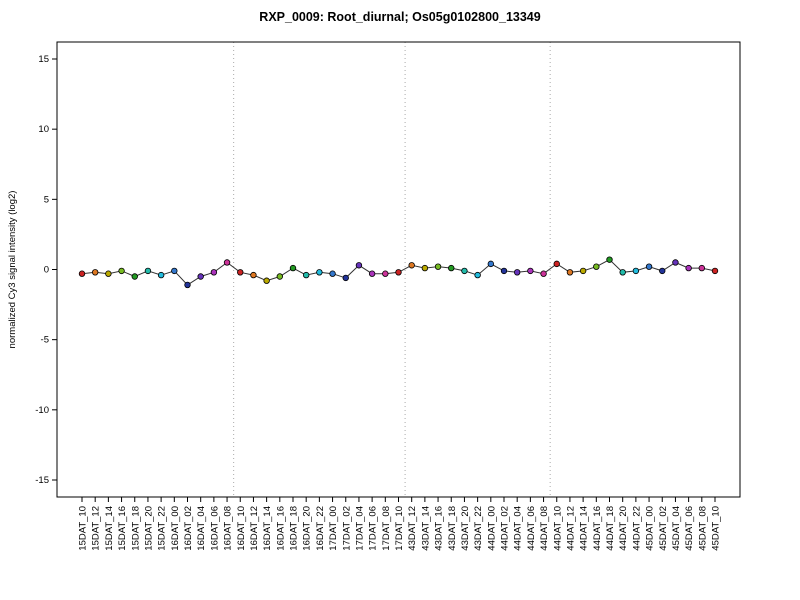 This screenshot has height=600, width=800. What do you see at coordinates (557, 528) in the screenshot?
I see `x-tick-label: 44DAT_10` at bounding box center [557, 528].